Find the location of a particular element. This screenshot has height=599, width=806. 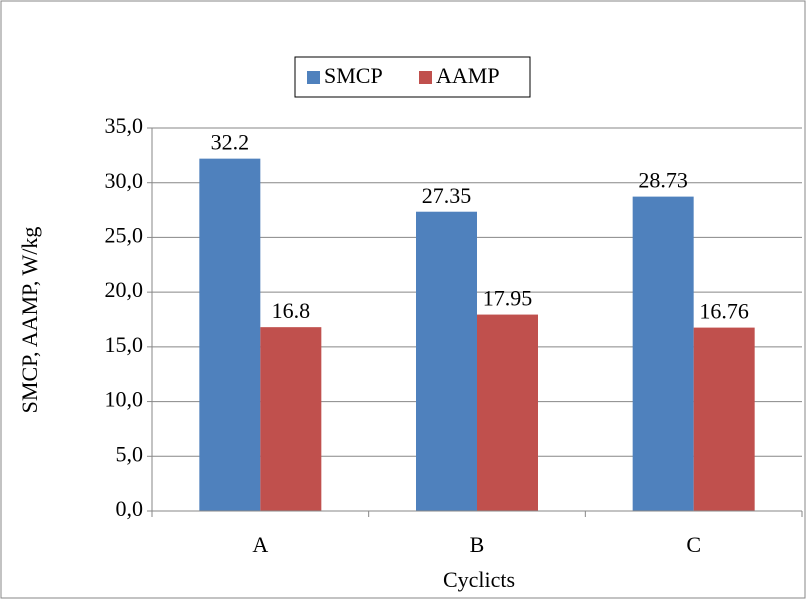

y-tick-label: 30,0 is located at coordinates (124, 180).